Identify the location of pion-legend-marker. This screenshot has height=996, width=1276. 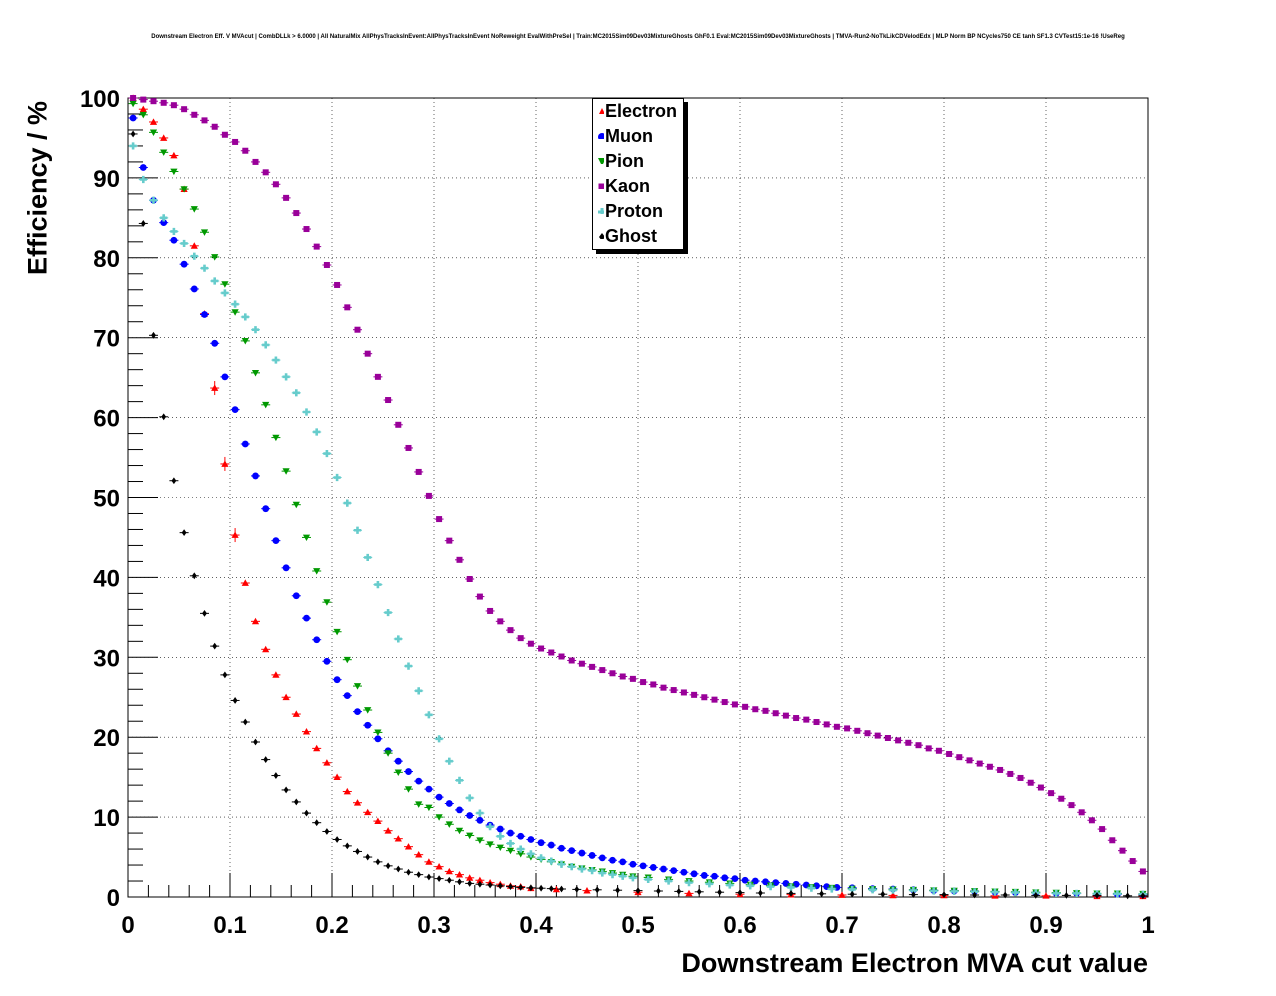
(601, 161).